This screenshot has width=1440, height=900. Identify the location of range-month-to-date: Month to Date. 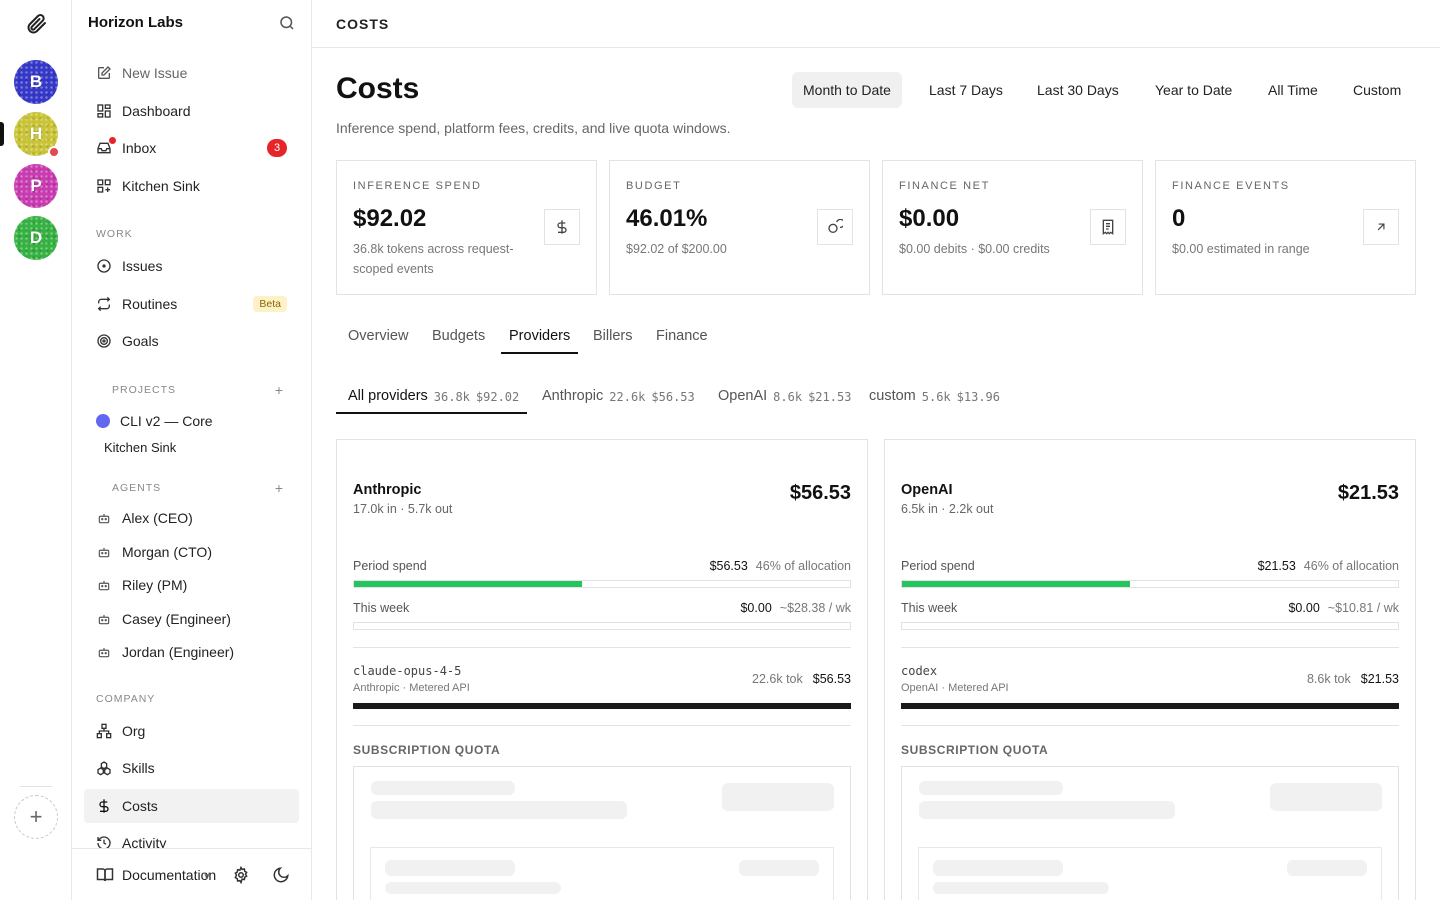
(847, 90).